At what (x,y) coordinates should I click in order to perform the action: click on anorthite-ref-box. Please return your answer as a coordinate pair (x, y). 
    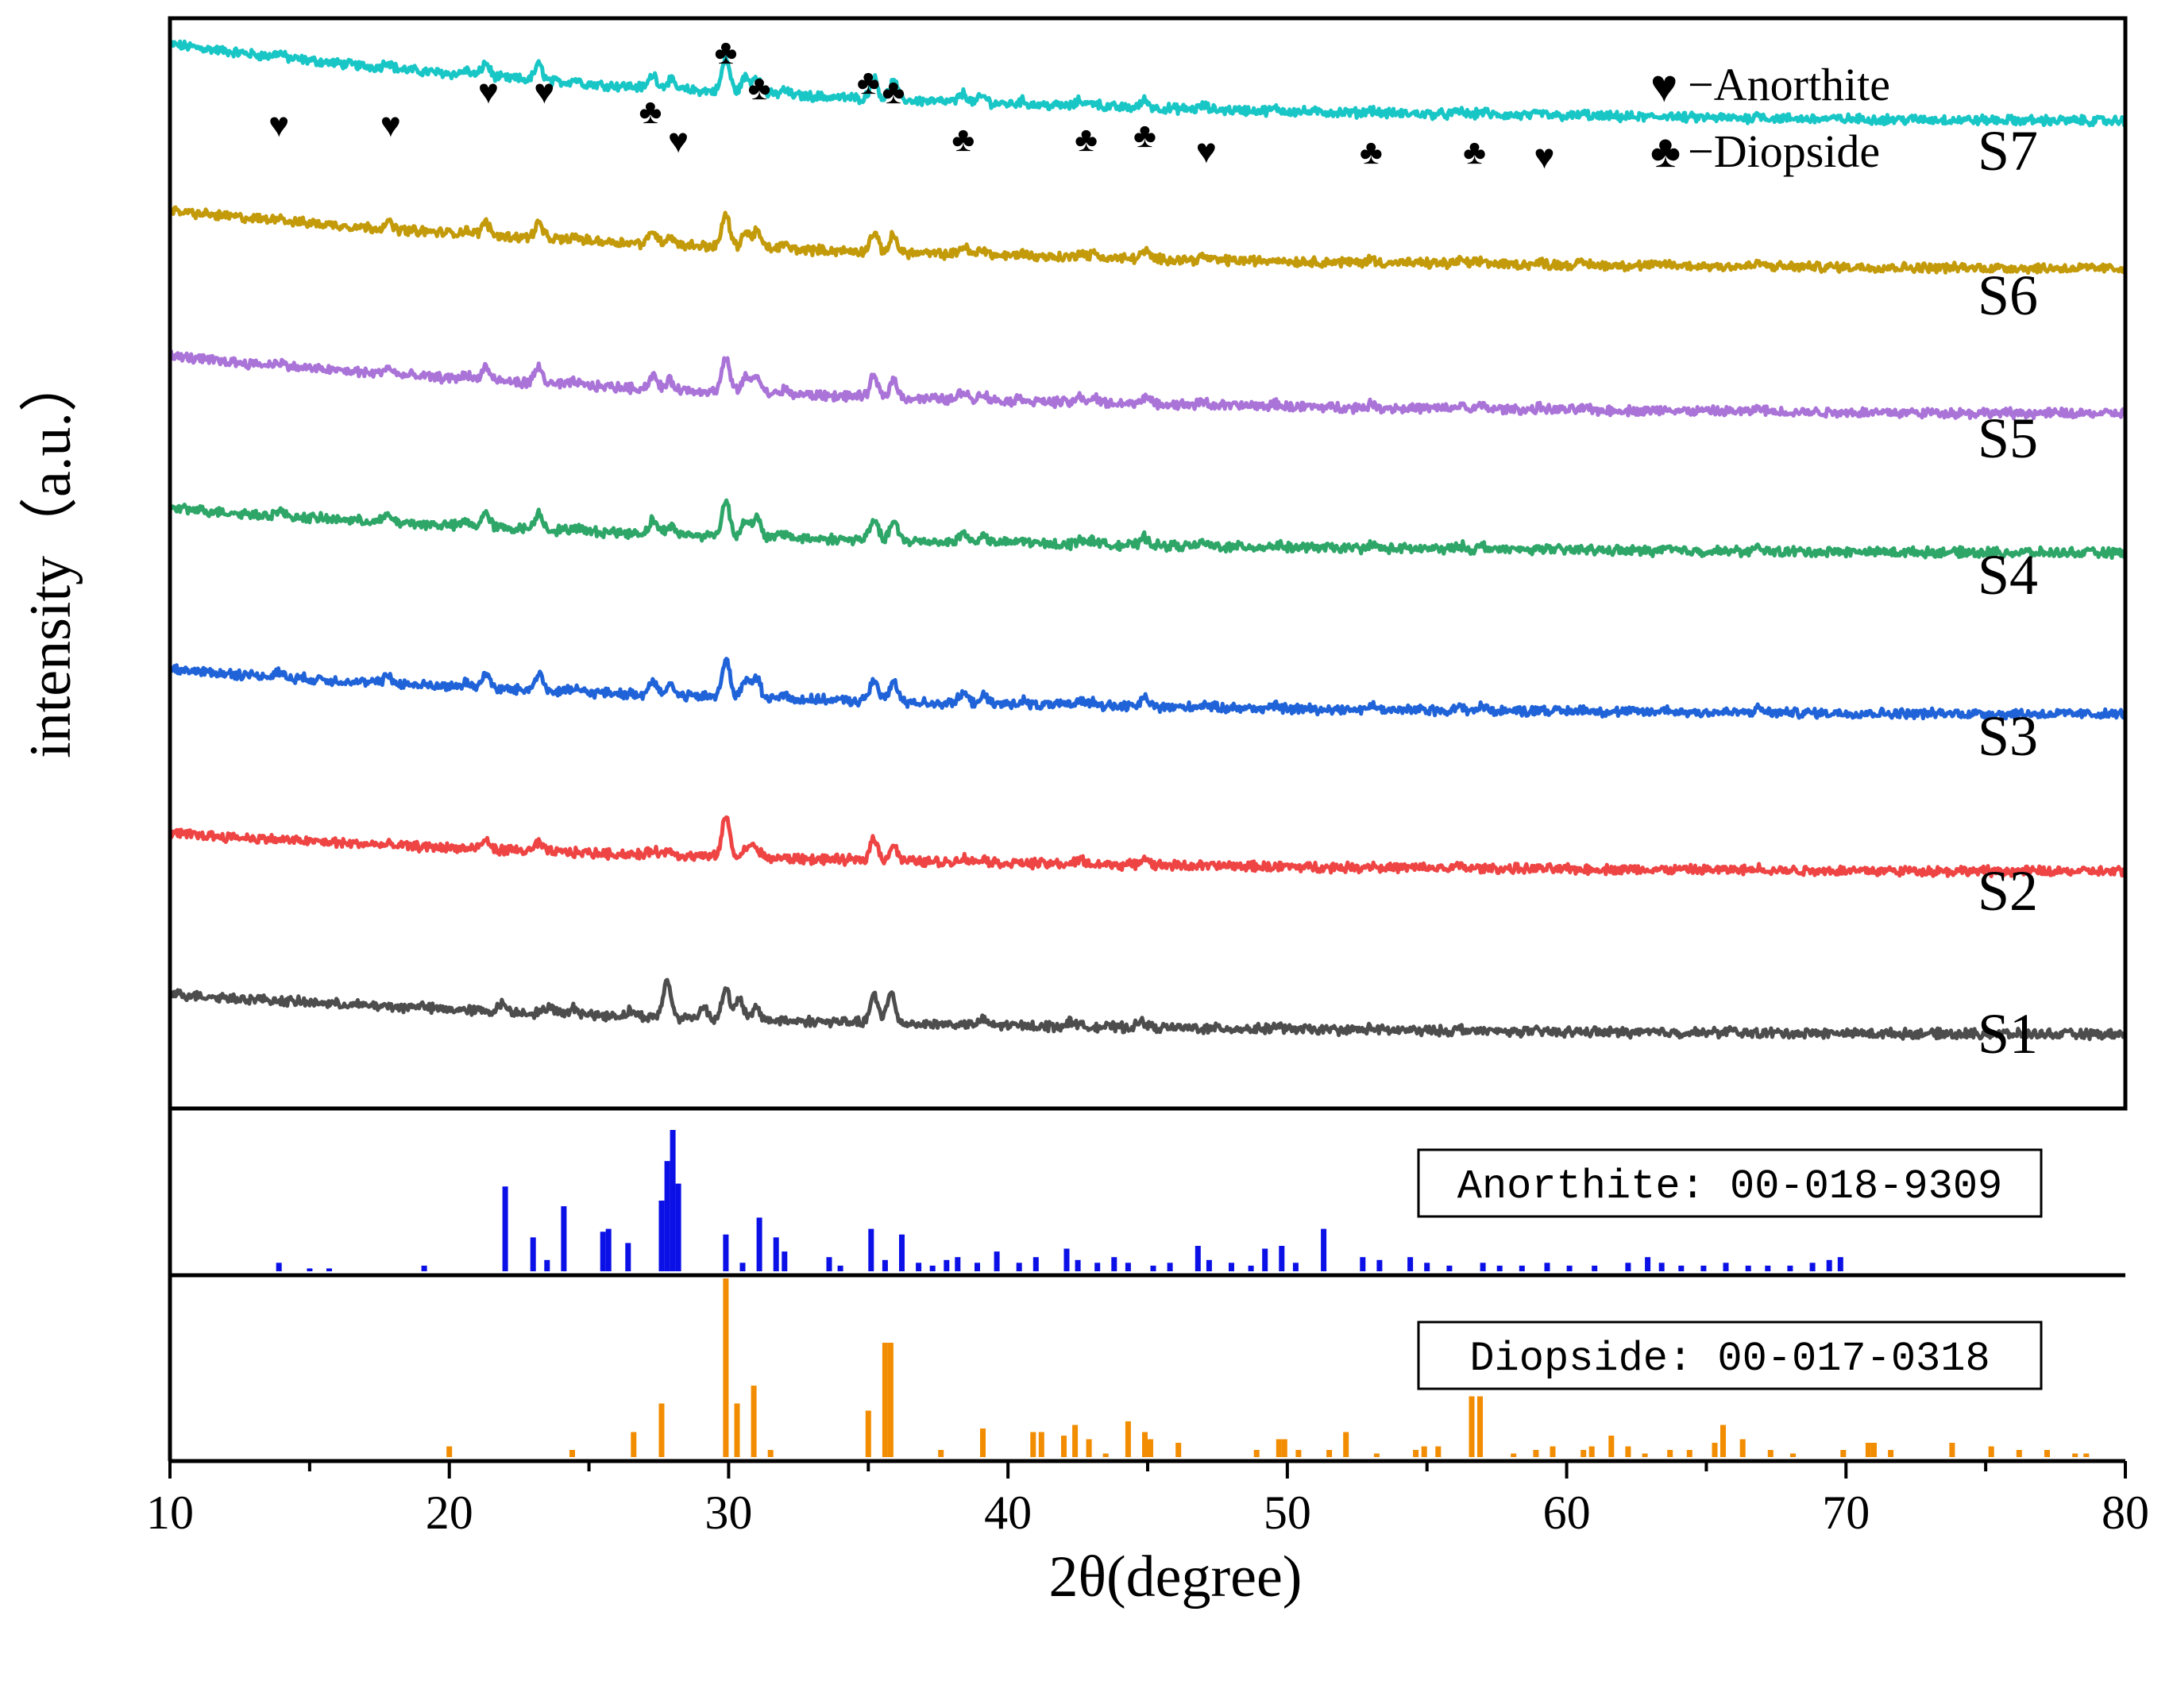
    Looking at the image, I should click on (1730, 1183).